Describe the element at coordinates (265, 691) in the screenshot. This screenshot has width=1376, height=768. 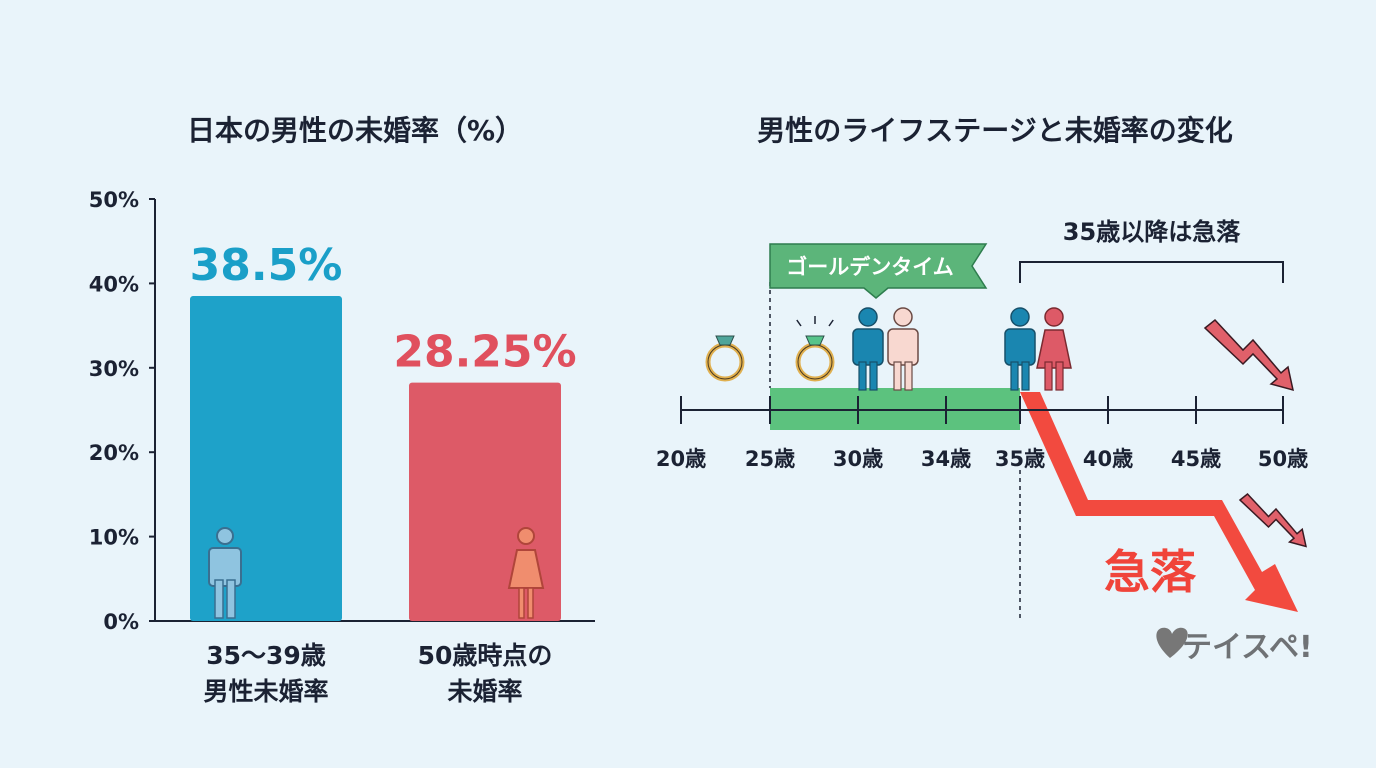
I see `x-category-label: 男性未婚率` at that location.